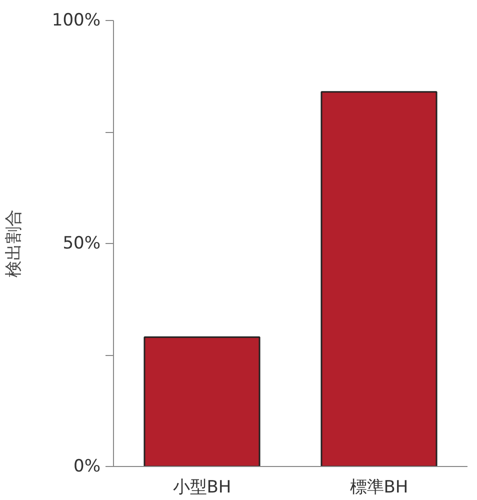 Image resolution: width=477 pixels, height=500 pixels. Describe the element at coordinates (14, 244) in the screenshot. I see `y-axis-title: 検出割合` at that location.